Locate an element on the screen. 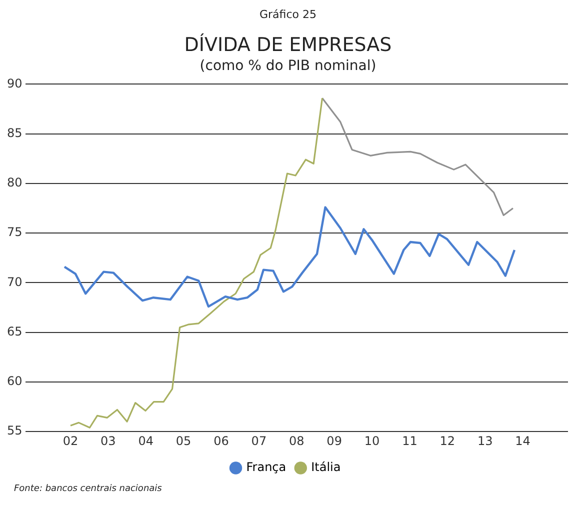  text: Gráfico 25 is located at coordinates (288, 14).